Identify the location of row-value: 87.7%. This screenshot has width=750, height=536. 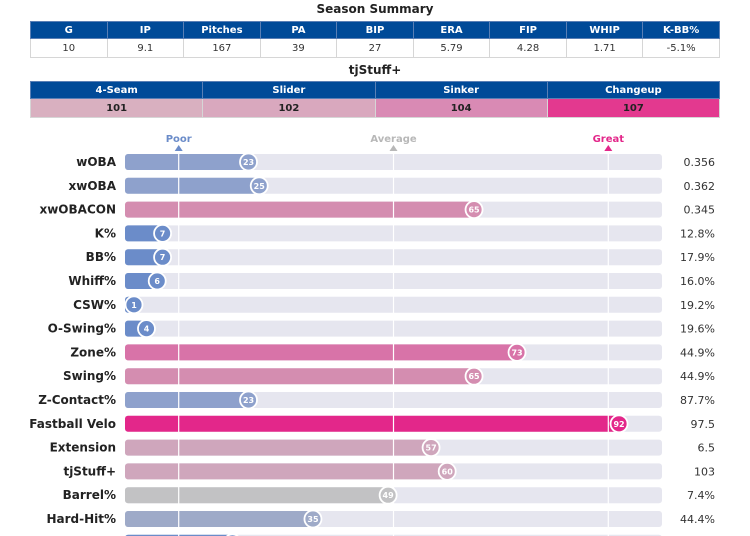
(697, 400).